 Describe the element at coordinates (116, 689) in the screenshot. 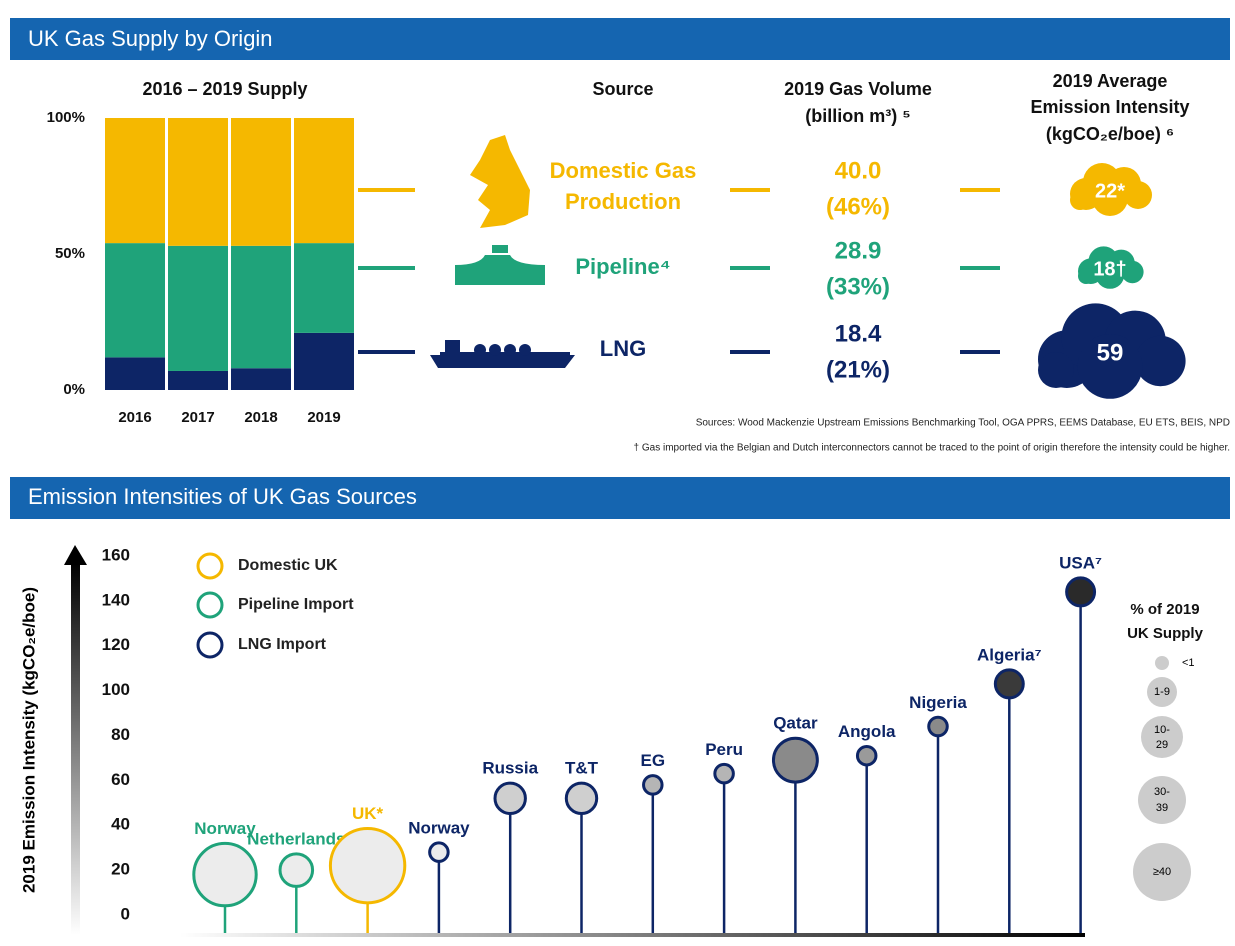

I see `y-tick-label: 100` at that location.